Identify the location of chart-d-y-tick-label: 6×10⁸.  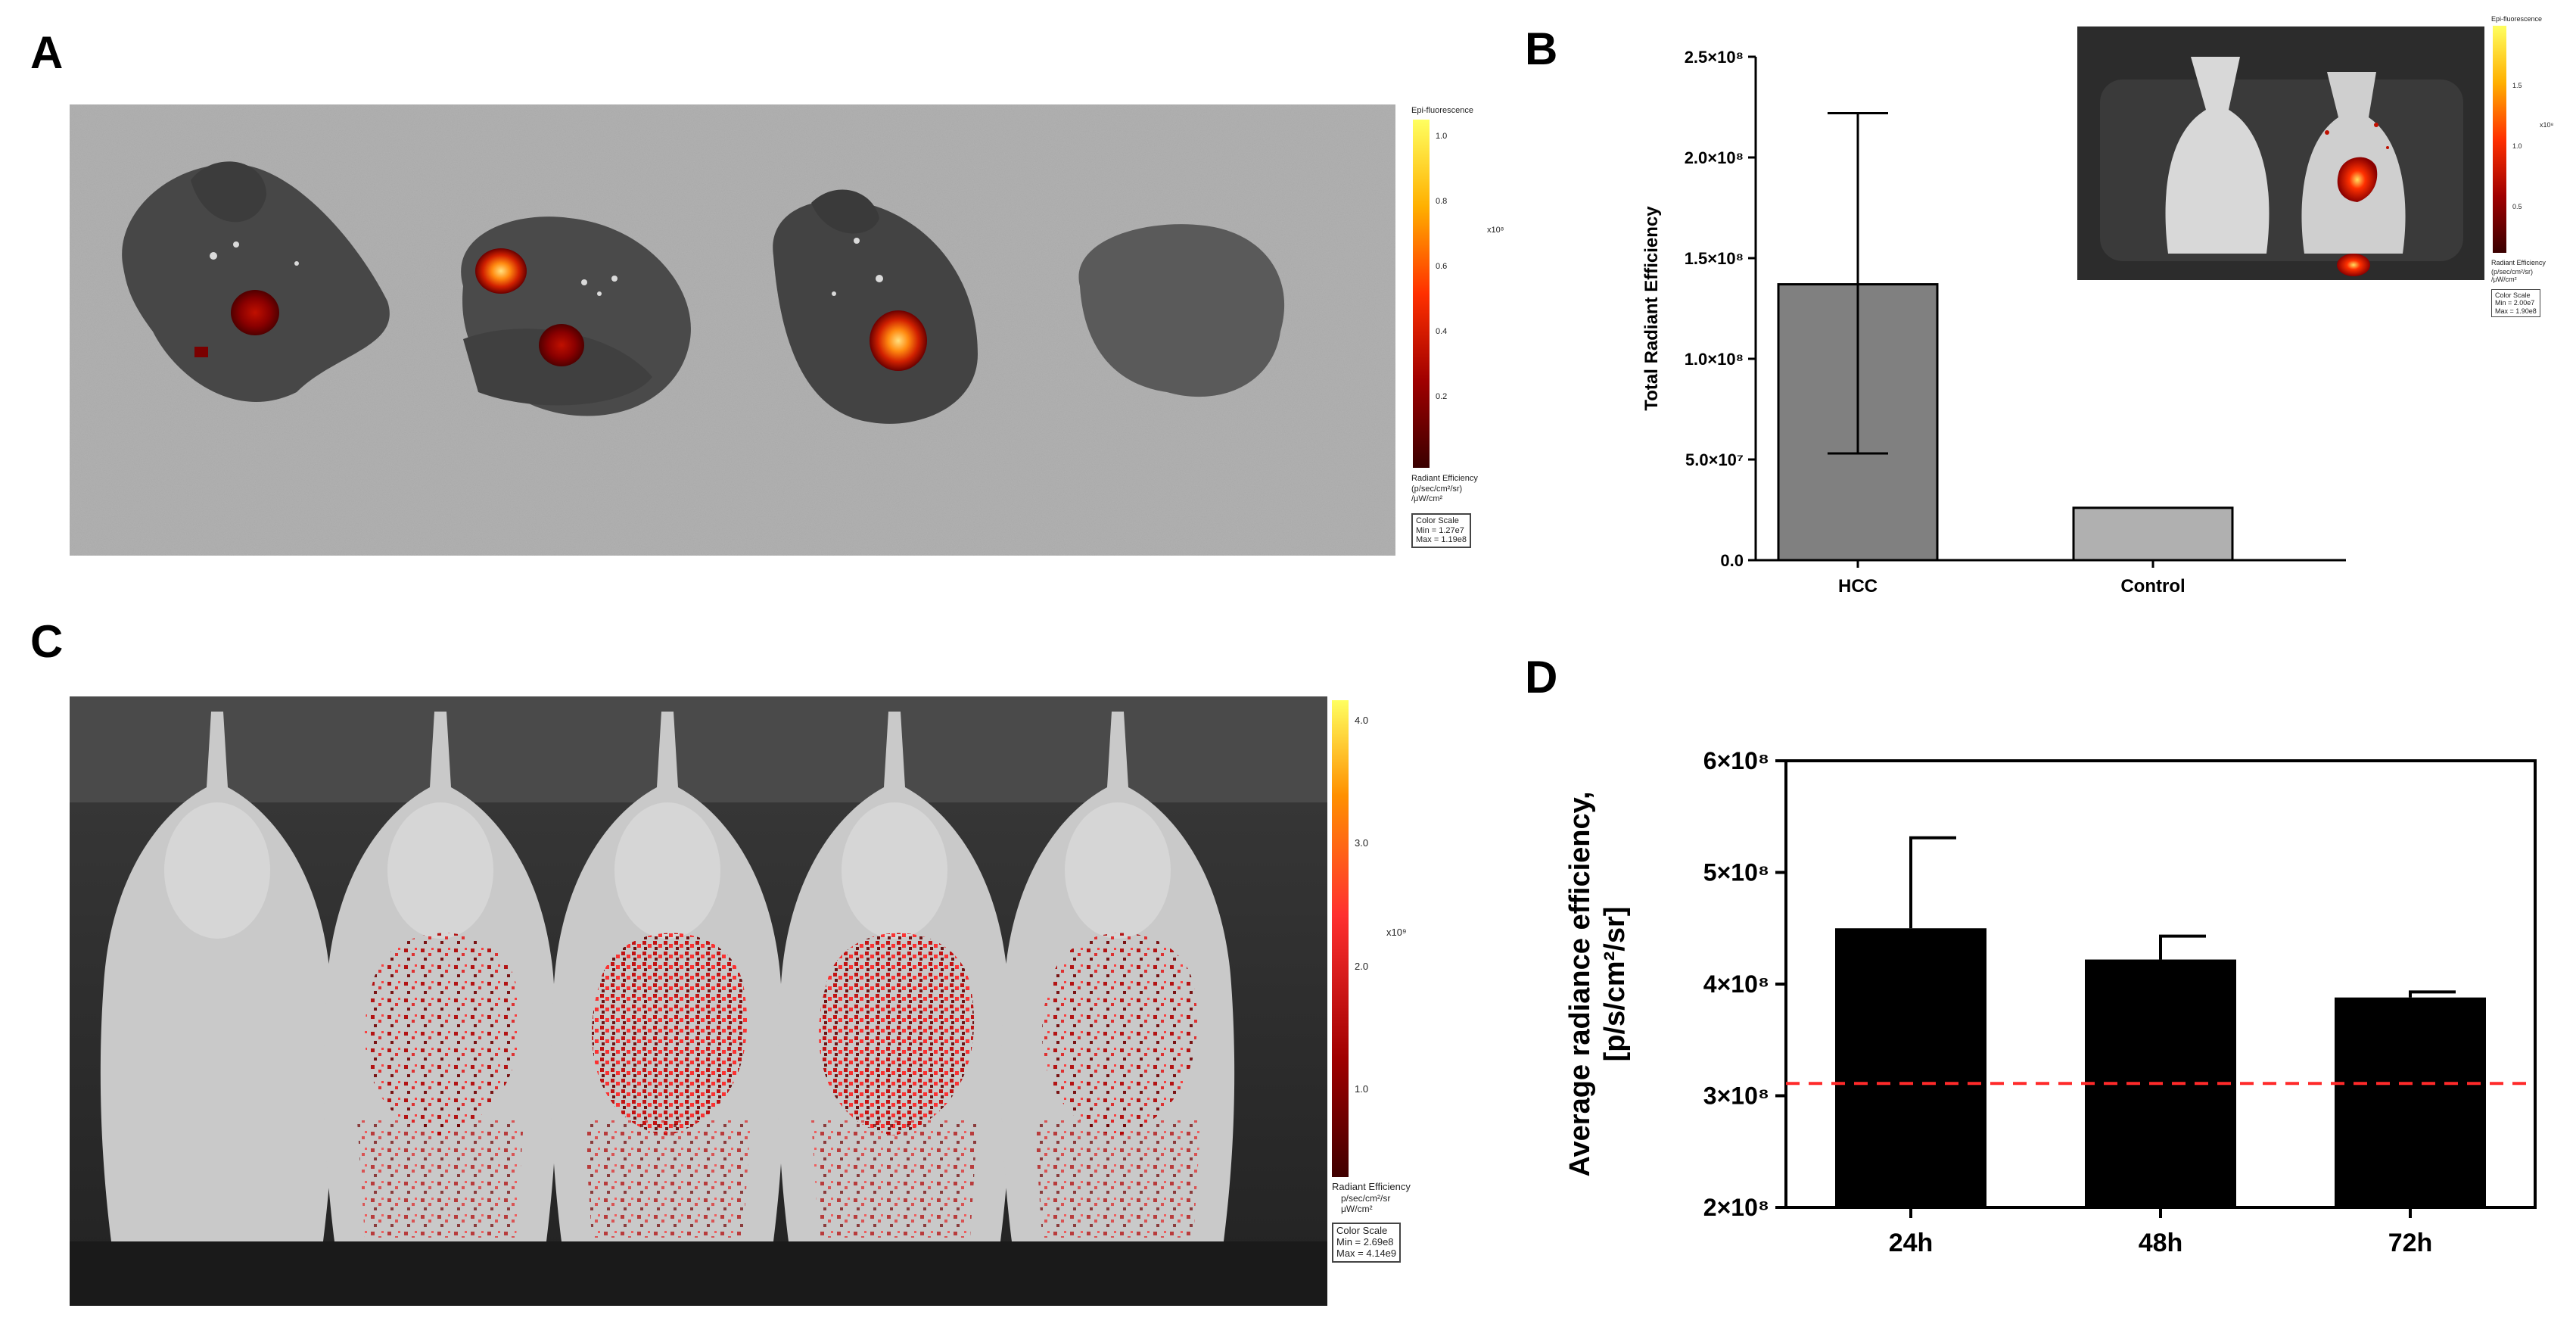
(1736, 760).